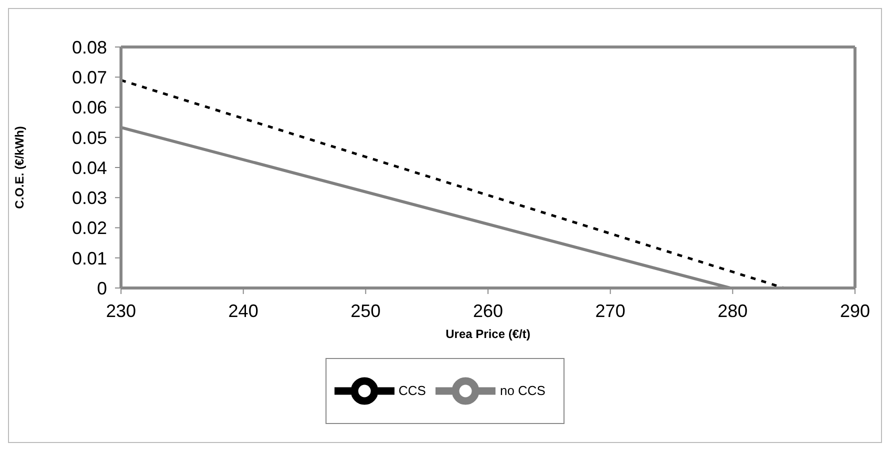 The image size is (890, 451). What do you see at coordinates (855, 310) in the screenshot?
I see `x-tick-label: 290` at bounding box center [855, 310].